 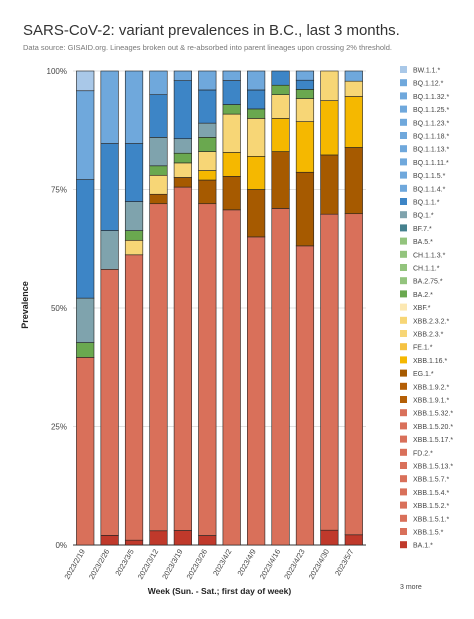 What do you see at coordinates (423, 348) in the screenshot?
I see `legend-entry: FE.1.*` at bounding box center [423, 348].